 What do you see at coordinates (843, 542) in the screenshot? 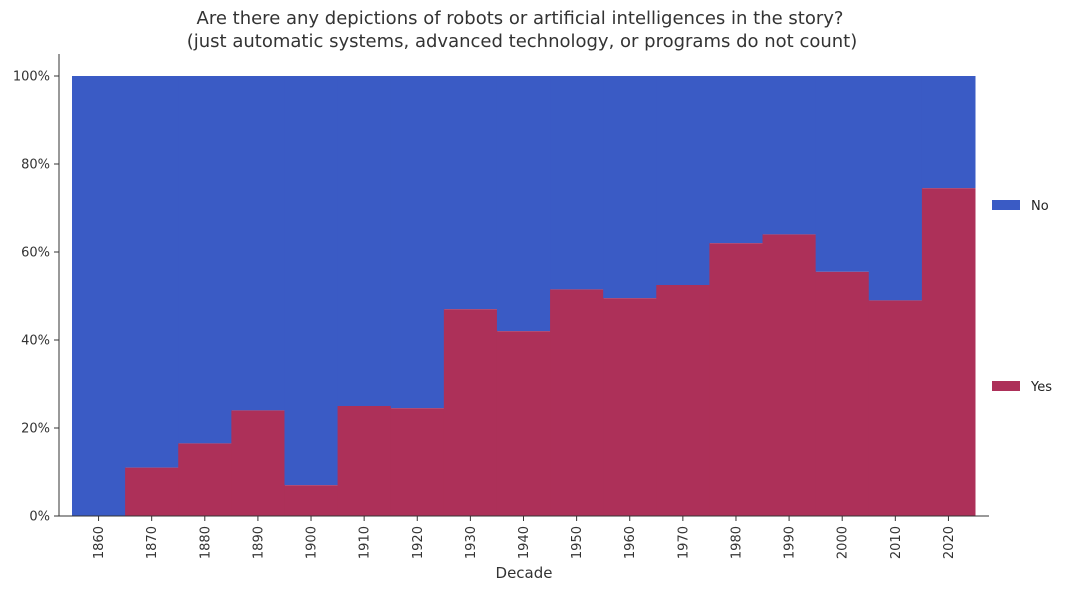
I see `x-tick-label: 2000` at bounding box center [843, 542].